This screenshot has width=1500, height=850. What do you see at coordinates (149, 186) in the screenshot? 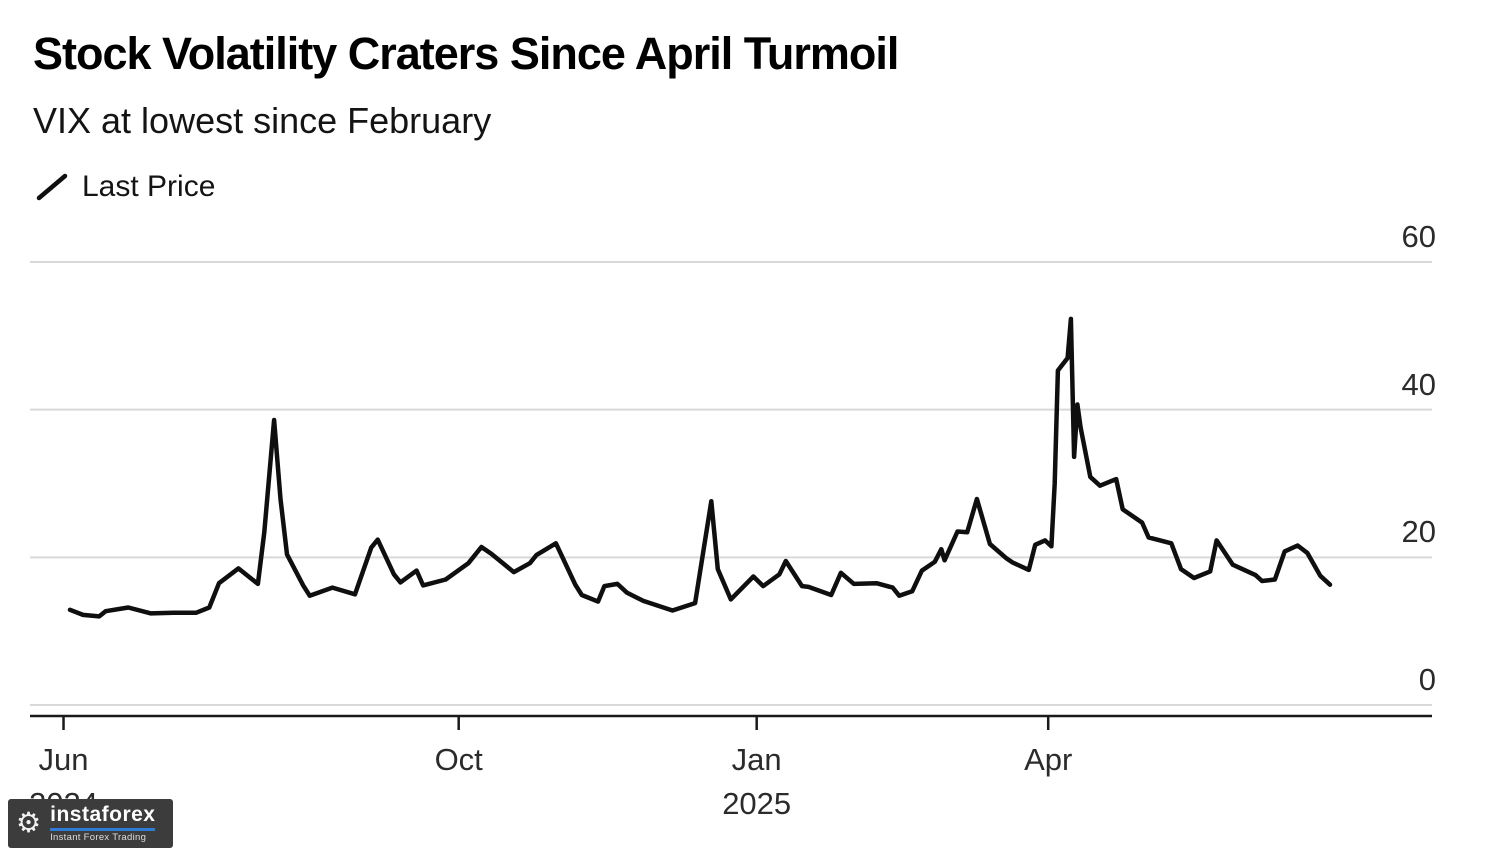
I see `legend-label: Last Price` at bounding box center [149, 186].